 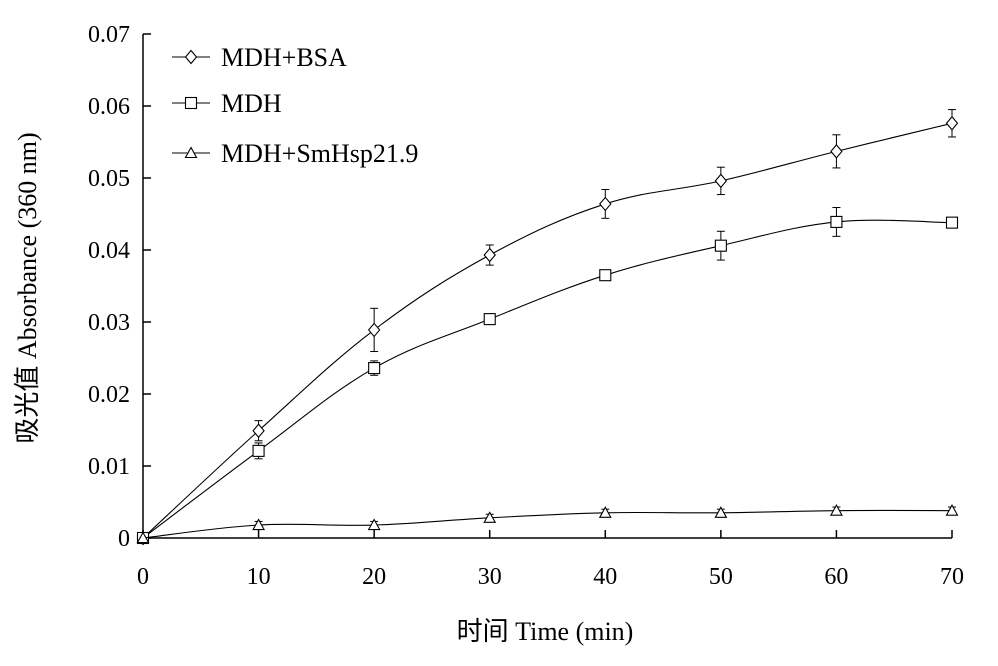 I want to click on y-axis-title: 吸光值 Absorbance (360 nm), so click(x=27, y=287).